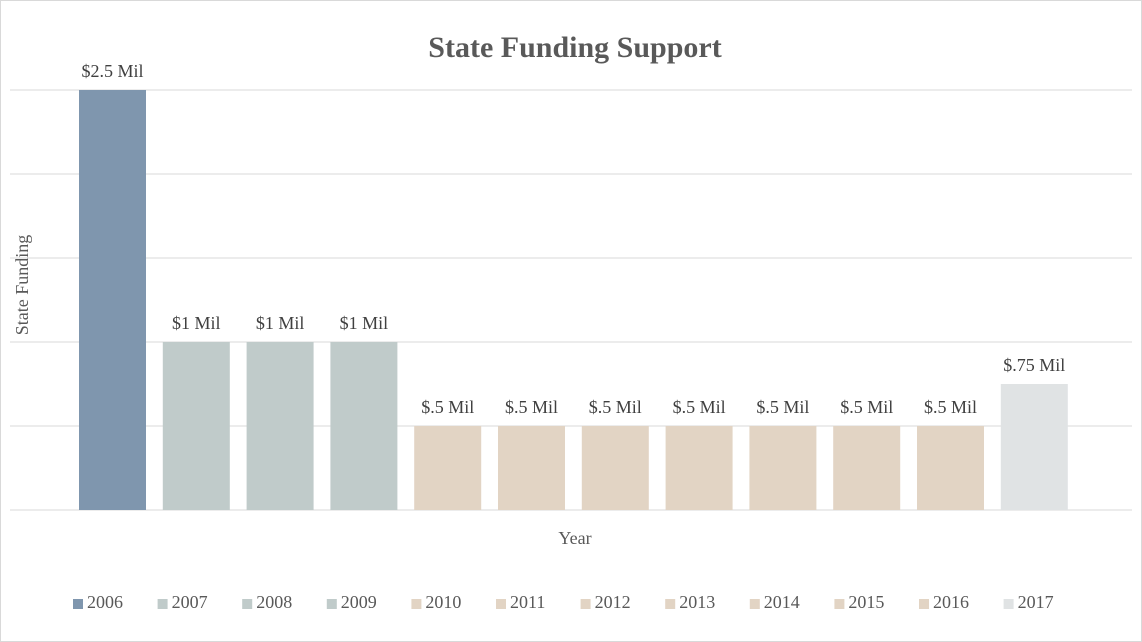 The width and height of the screenshot is (1142, 642). What do you see at coordinates (527, 602) in the screenshot?
I see `legend-label: 2011` at bounding box center [527, 602].